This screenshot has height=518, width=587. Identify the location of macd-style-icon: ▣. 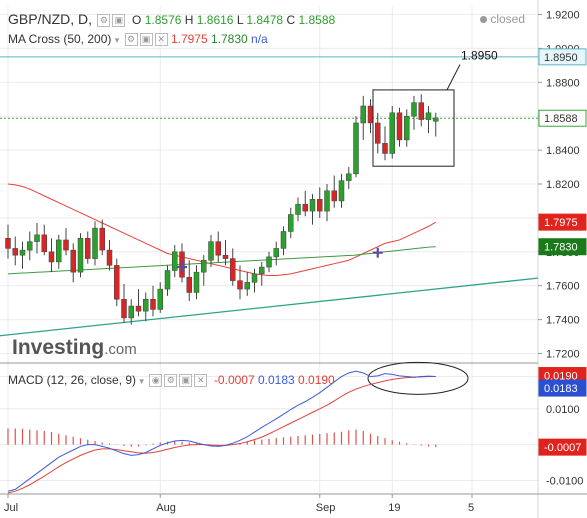
(186, 381).